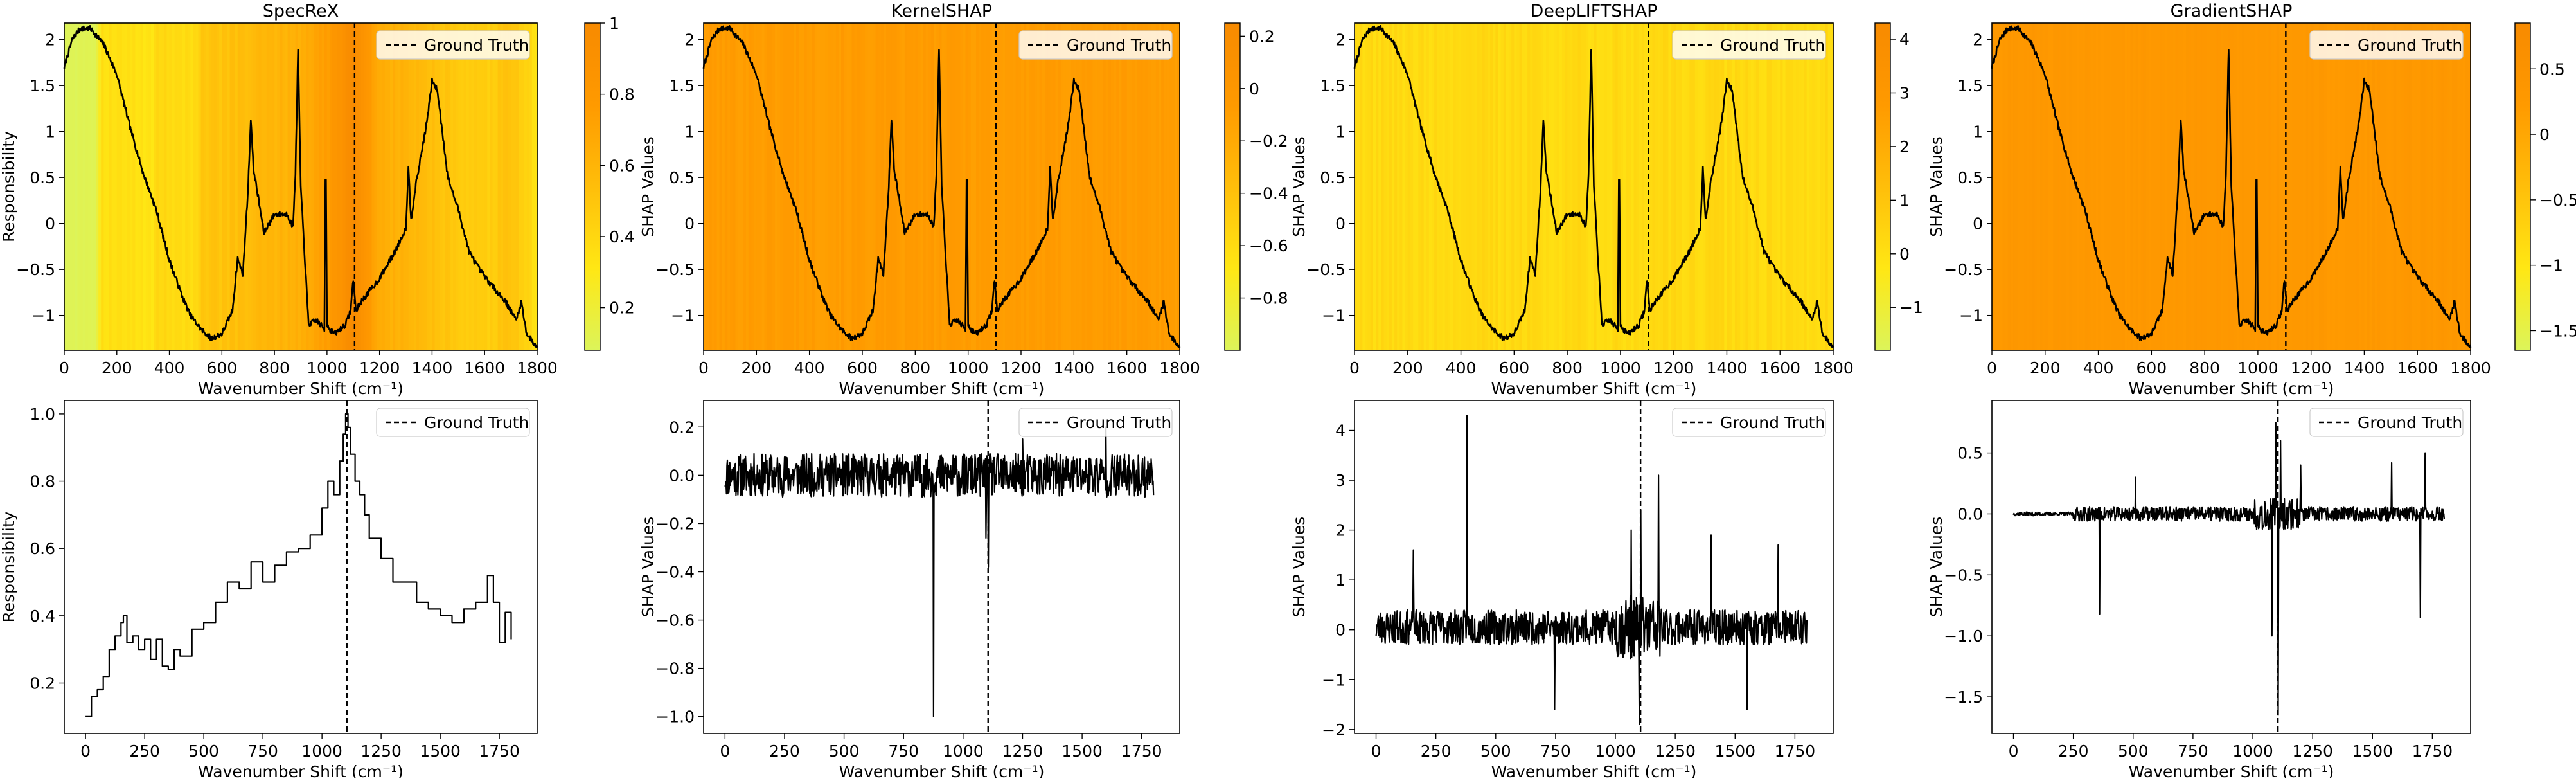  Describe the element at coordinates (2558, 330) in the screenshot. I see `gradientshap-heatmap-colorbar-tick-label: −1.5` at that location.